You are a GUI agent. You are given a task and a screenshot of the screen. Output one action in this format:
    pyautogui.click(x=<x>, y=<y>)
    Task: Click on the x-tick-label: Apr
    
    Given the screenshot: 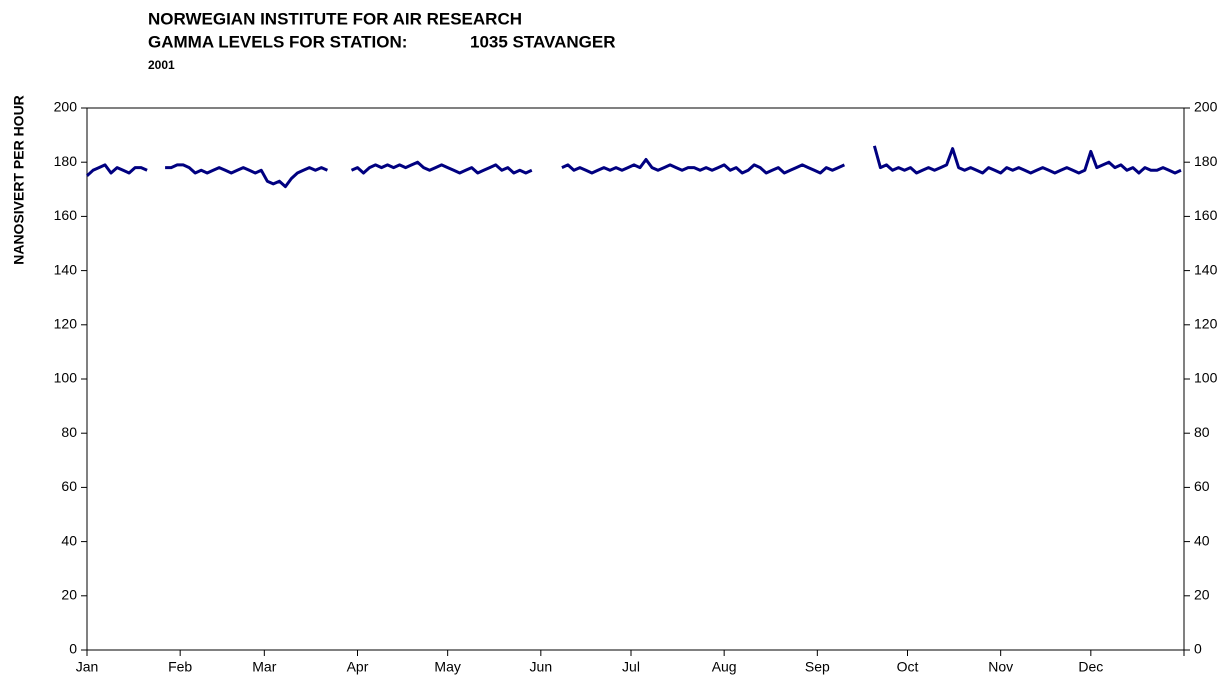 What is the action you would take?
    pyautogui.click(x=358, y=667)
    